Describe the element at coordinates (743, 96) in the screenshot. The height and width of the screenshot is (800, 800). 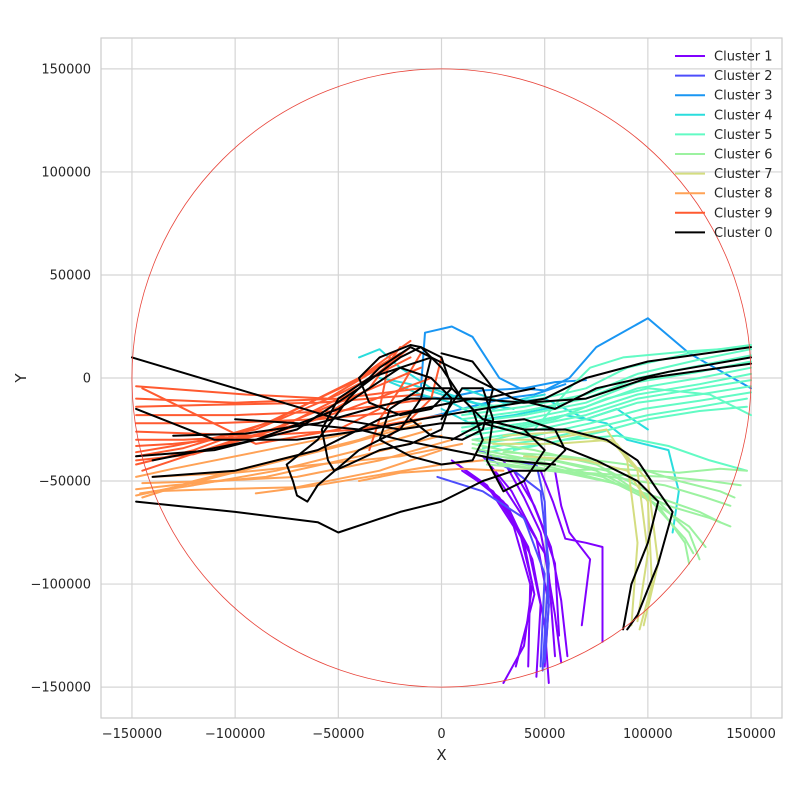
I see `legend-label: Cluster 3` at that location.